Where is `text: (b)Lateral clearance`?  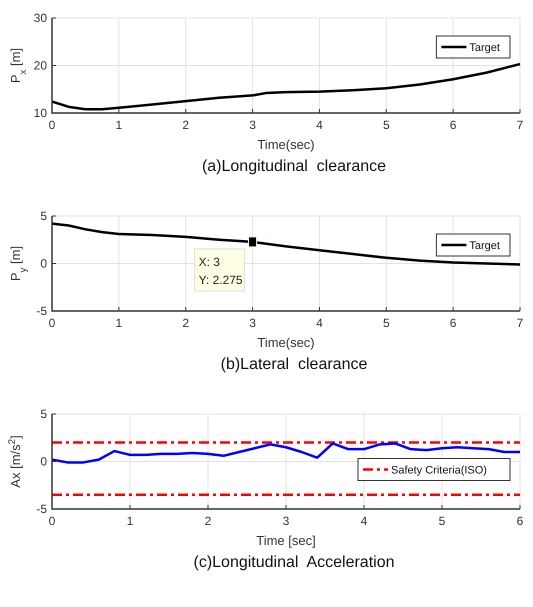 text: (b)Lateral clearance is located at coordinates (294, 364).